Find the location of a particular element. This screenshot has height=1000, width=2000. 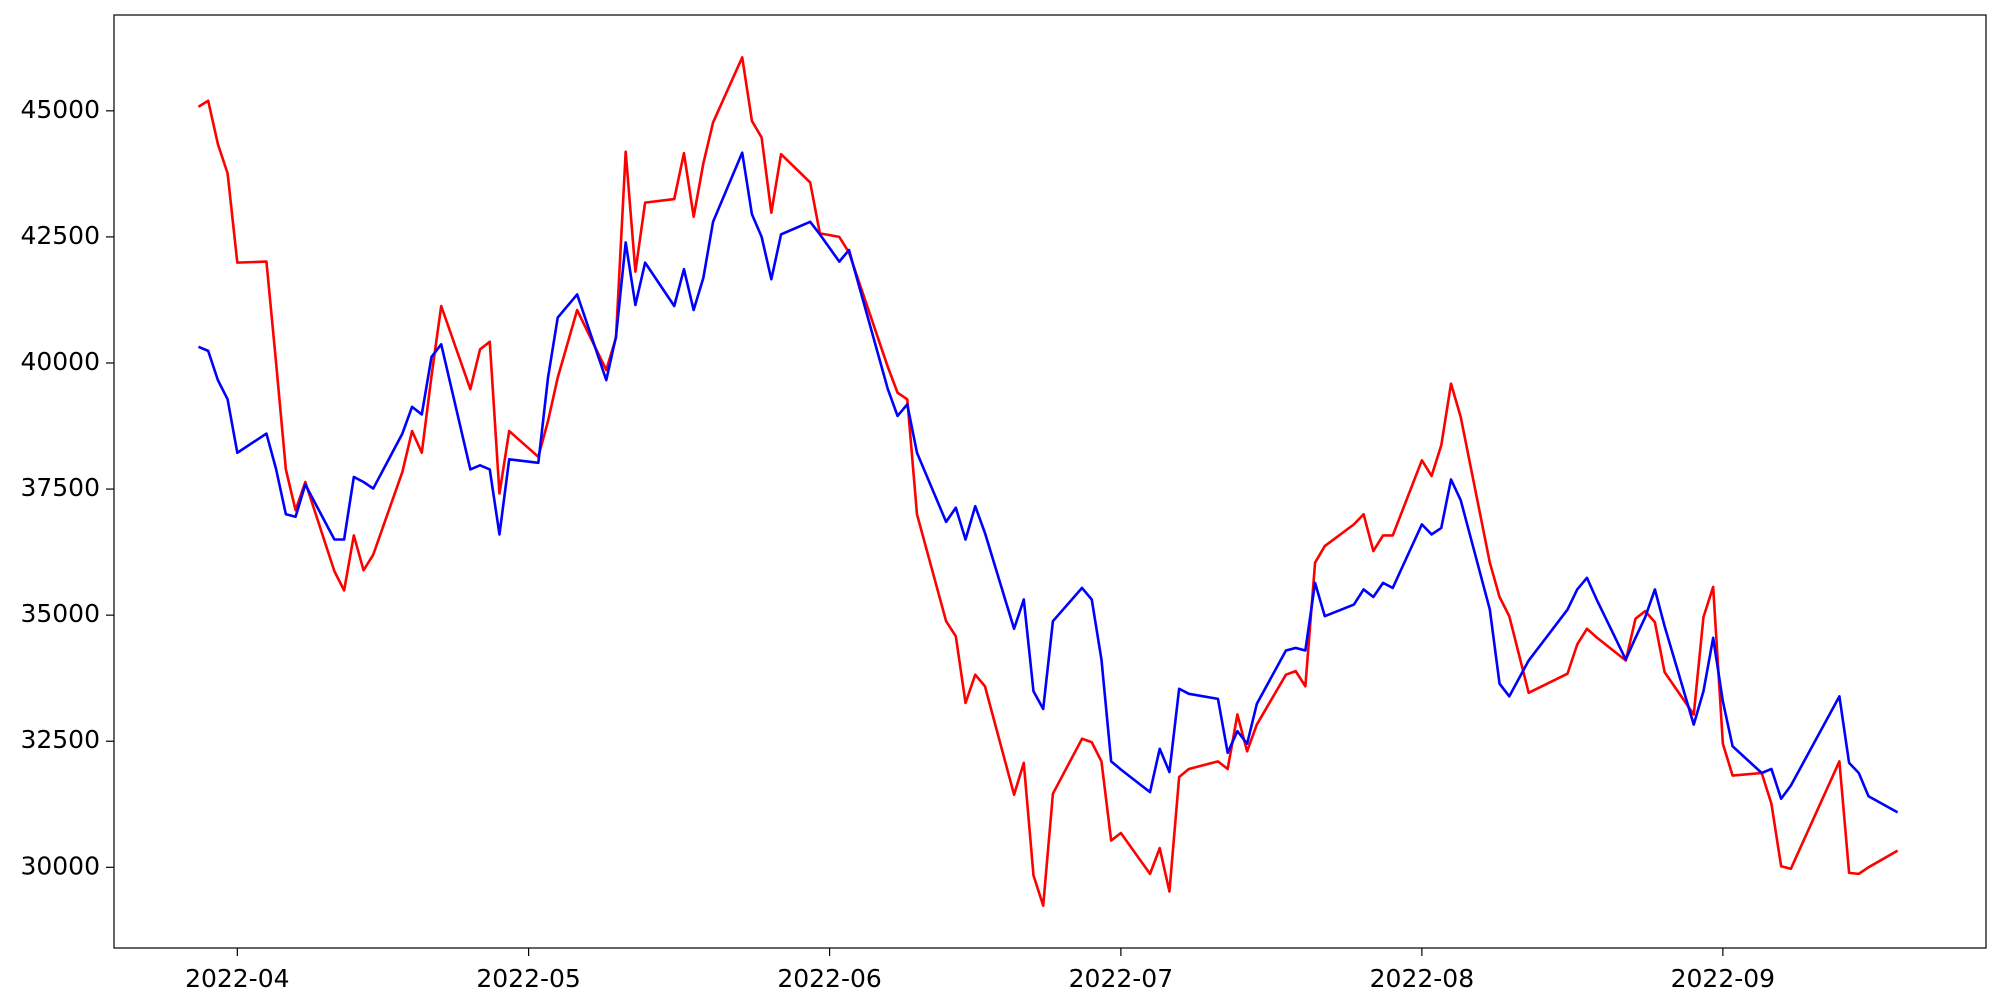

x-tick-label: 2022-04 is located at coordinates (237, 978).